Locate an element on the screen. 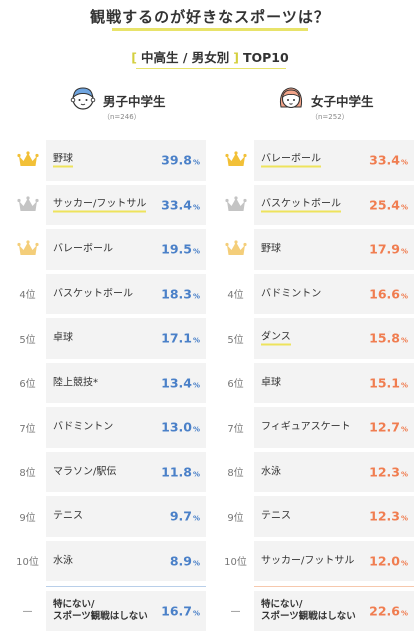 The image size is (420, 640). subtitle-line is located at coordinates (211, 68).